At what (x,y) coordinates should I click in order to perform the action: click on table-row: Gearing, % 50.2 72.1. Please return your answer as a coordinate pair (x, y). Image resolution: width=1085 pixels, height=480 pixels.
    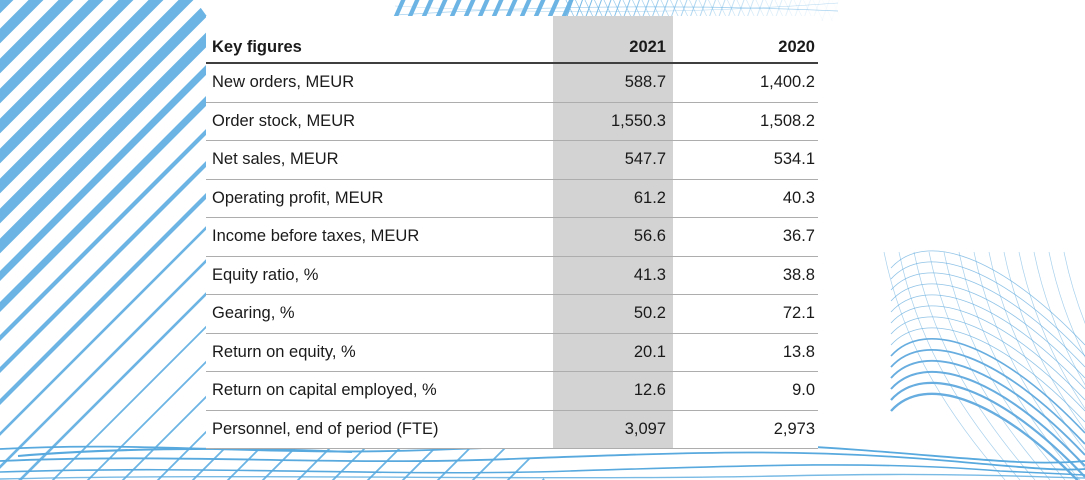
    Looking at the image, I should click on (512, 314).